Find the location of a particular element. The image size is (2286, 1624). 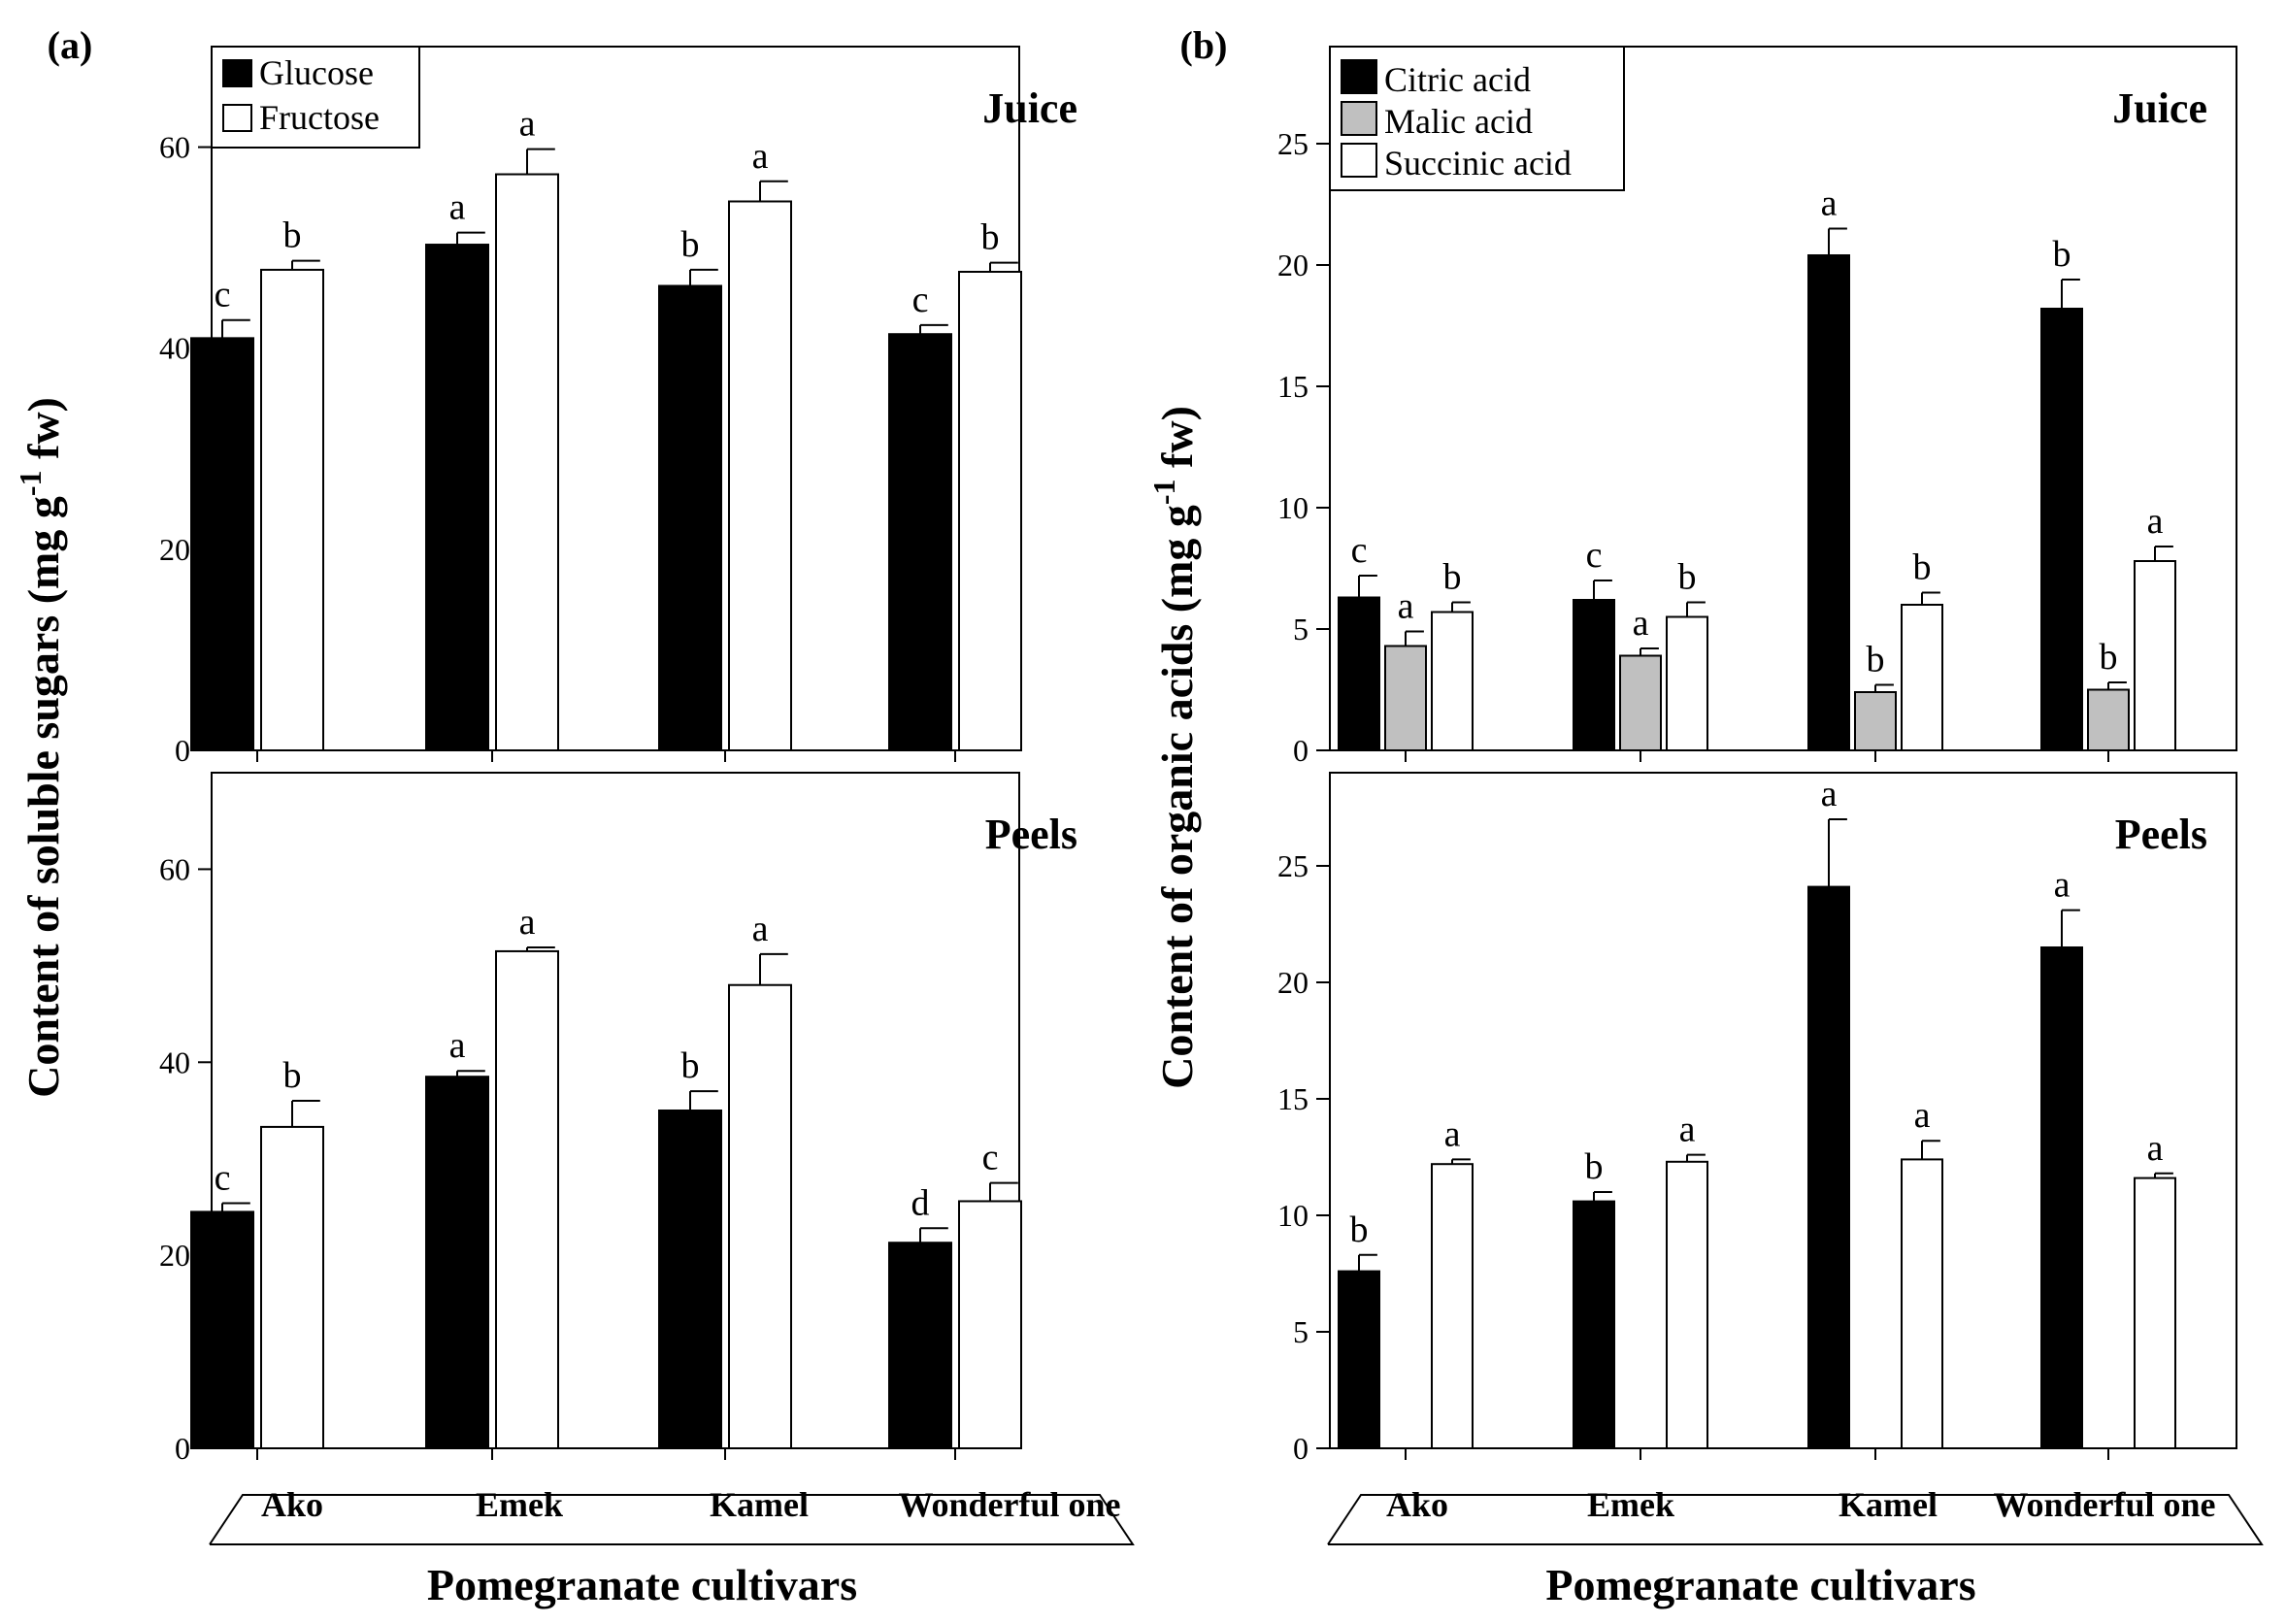

legend: Glucose Fructose is located at coordinates (315, 97).